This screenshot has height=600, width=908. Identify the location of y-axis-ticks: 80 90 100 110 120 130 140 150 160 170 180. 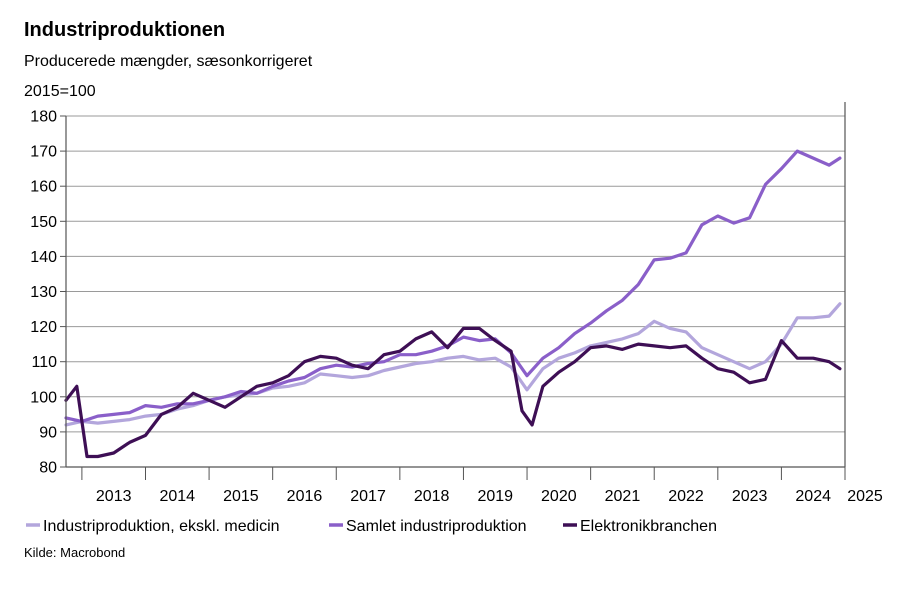
(48, 293).